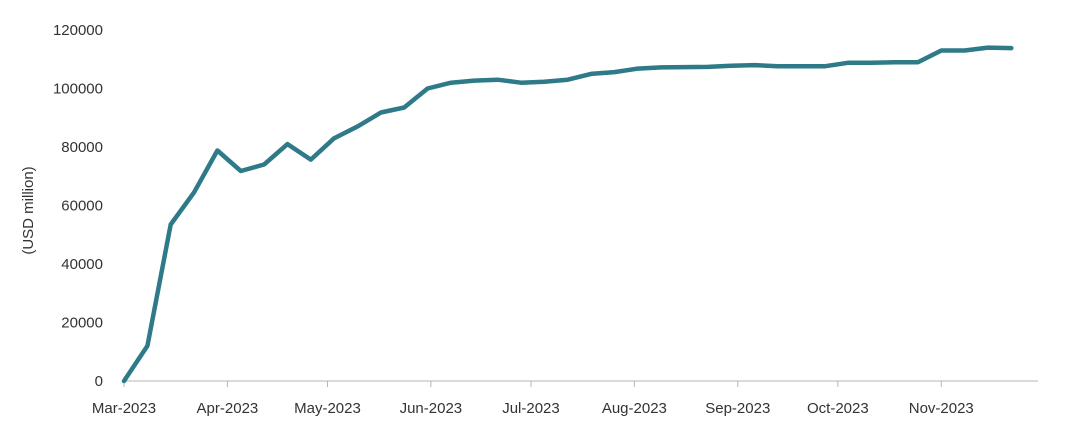 The image size is (1071, 443). I want to click on y-tick-label: 40000, so click(82, 264).